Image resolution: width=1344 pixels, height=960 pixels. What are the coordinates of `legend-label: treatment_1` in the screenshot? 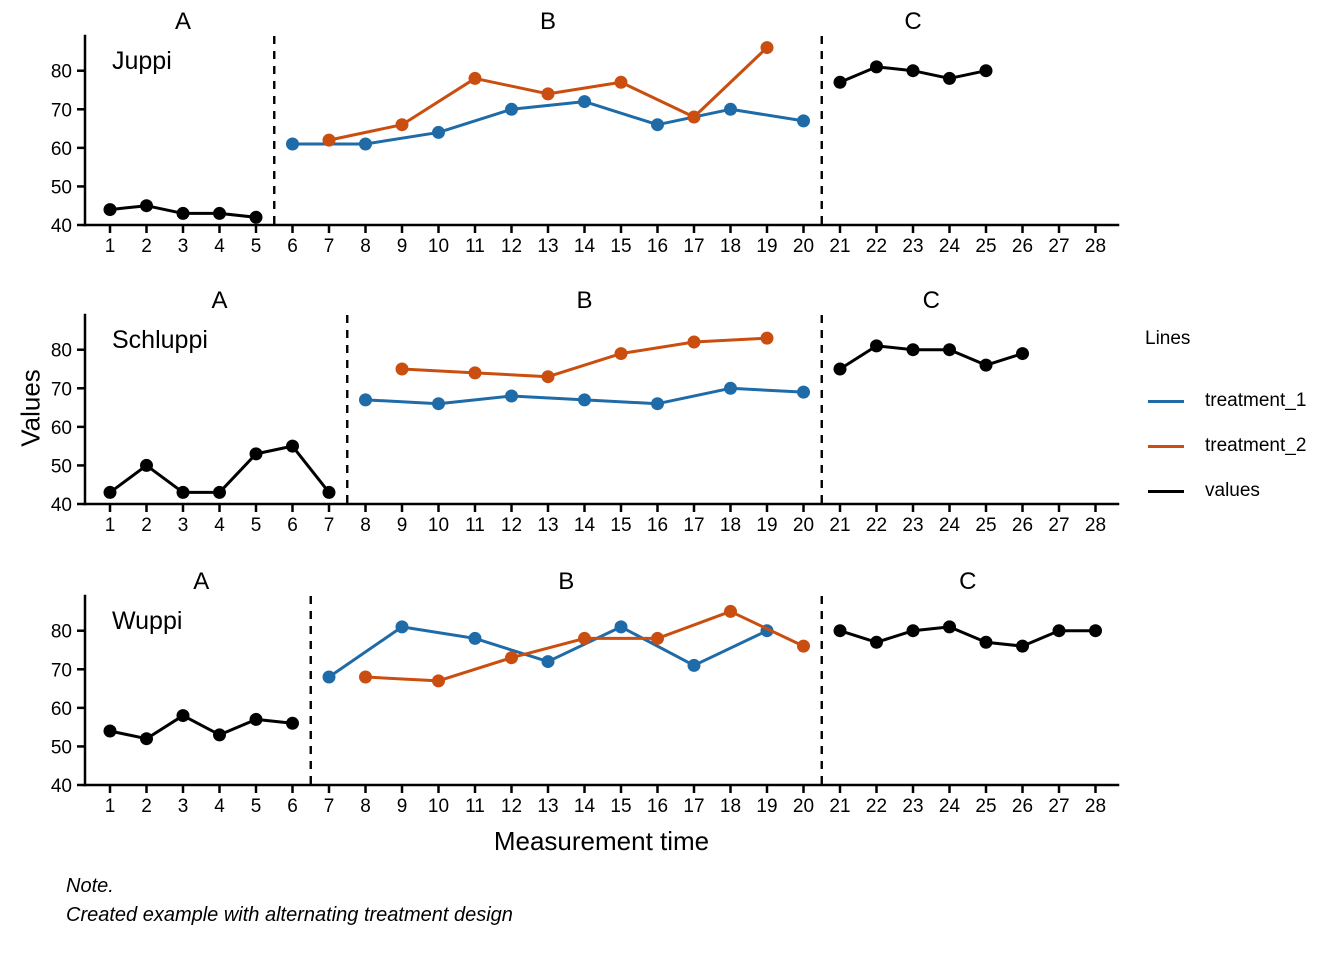 It's located at (1256, 400).